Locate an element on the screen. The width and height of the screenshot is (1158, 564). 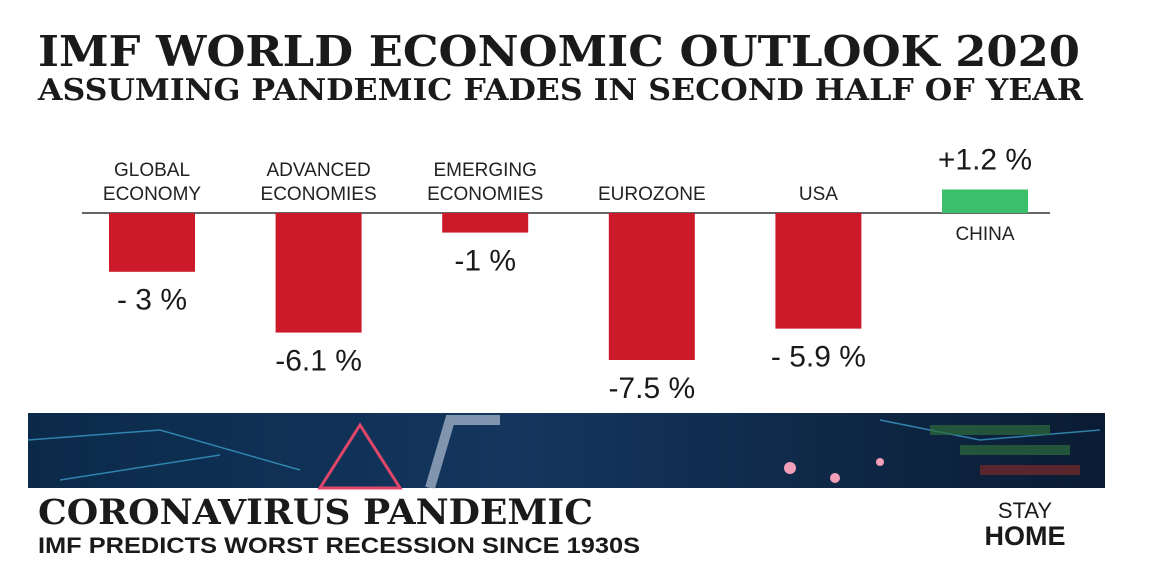
badge-bottom: HOME is located at coordinates (1025, 536).